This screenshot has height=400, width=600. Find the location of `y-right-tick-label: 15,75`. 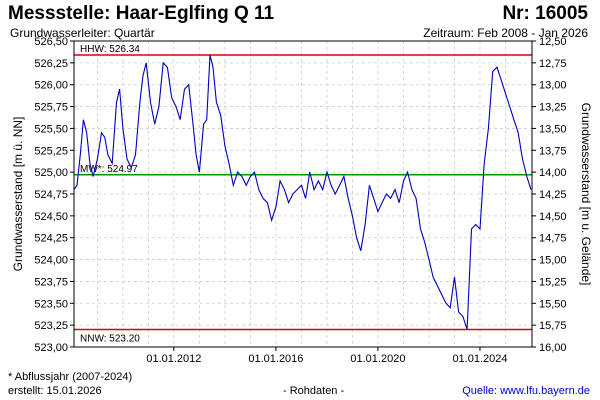

y-right-tick-label: 15,75 is located at coordinates (553, 326).